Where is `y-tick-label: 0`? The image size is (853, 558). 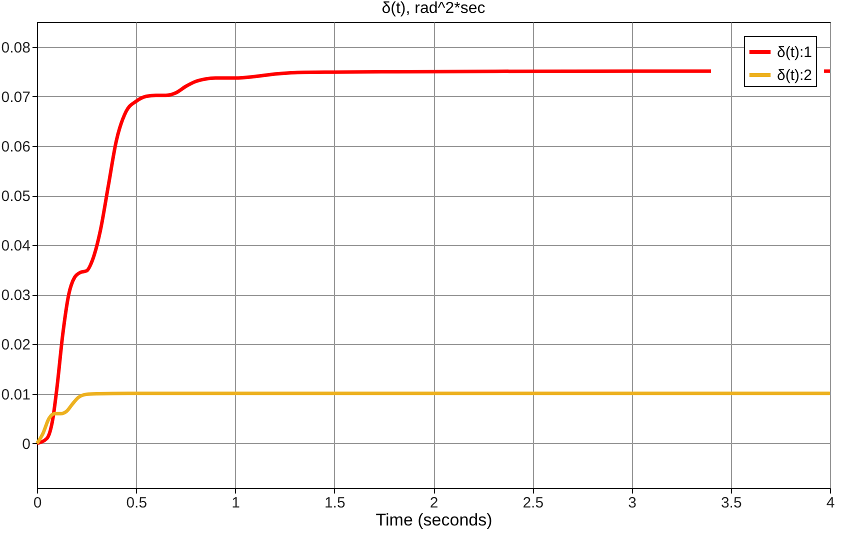 y-tick-label: 0 is located at coordinates (26, 444).